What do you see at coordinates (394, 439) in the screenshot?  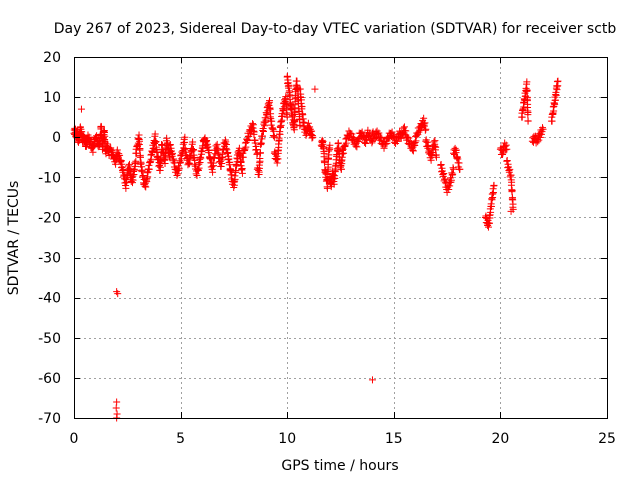 I see `x-tick-label: 15` at bounding box center [394, 439].